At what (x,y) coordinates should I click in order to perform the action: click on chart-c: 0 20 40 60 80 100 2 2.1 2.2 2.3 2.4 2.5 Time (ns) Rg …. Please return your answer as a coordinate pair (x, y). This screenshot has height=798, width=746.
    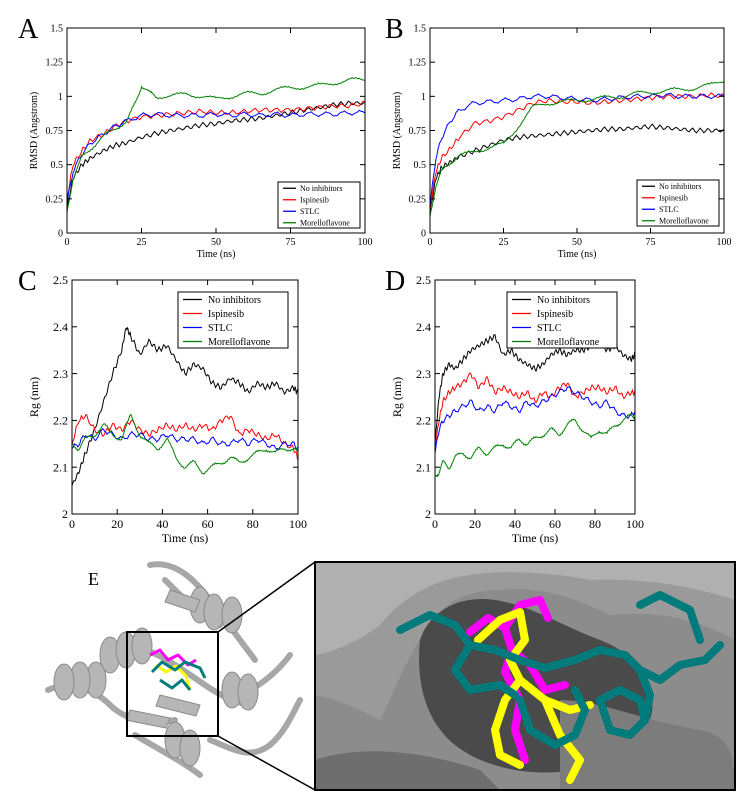
    Looking at the image, I should click on (167, 409).